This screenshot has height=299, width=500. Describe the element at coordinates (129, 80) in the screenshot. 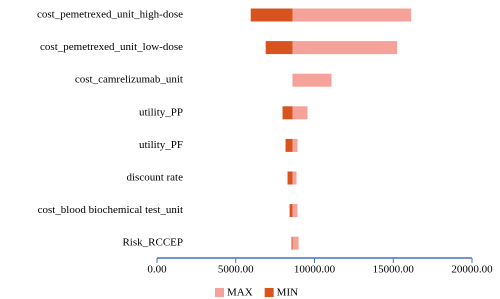

I see `category-label: cost_camrelizumab_unit` at that location.